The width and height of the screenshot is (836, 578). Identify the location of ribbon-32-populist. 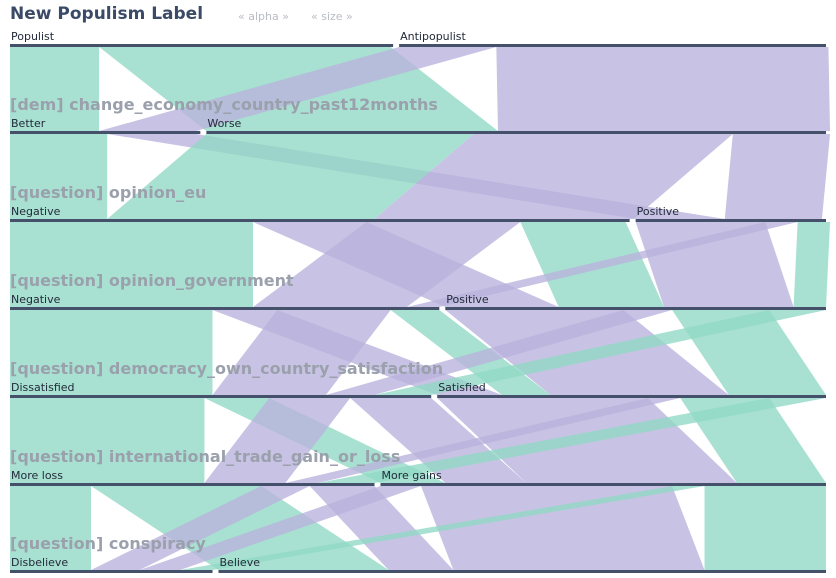
(50, 528).